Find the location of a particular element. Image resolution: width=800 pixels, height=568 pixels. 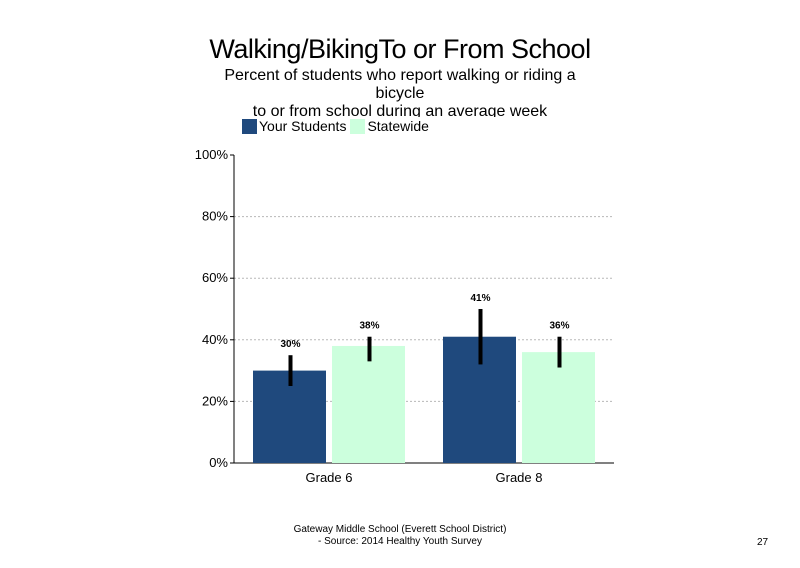

data-label: 38% is located at coordinates (369, 326).